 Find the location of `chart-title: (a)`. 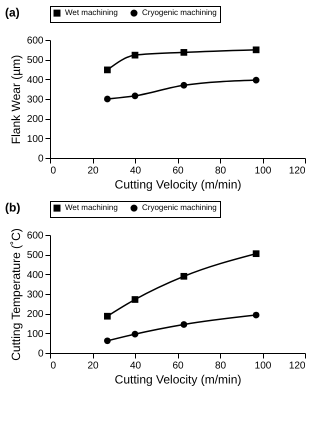

chart-title: (a) is located at coordinates (12, 13).